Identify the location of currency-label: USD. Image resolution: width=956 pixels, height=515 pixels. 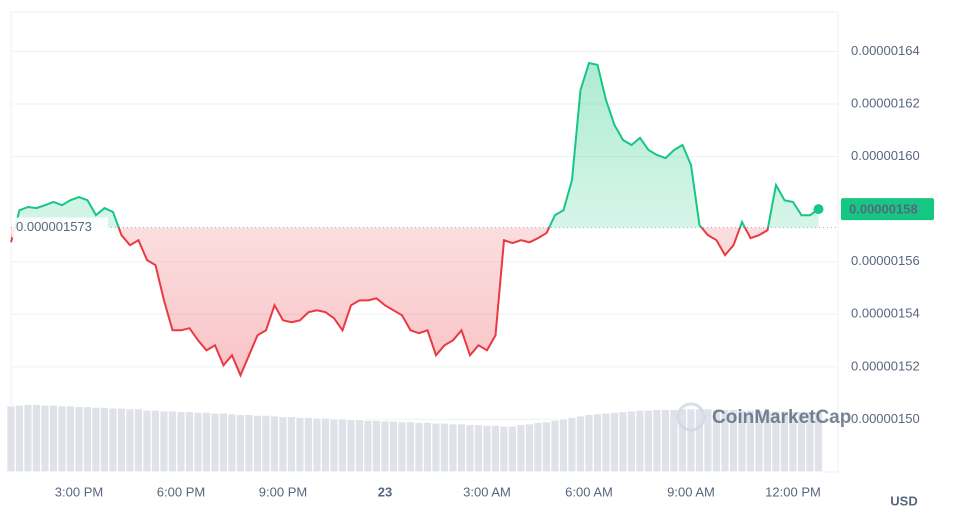
(903, 500).